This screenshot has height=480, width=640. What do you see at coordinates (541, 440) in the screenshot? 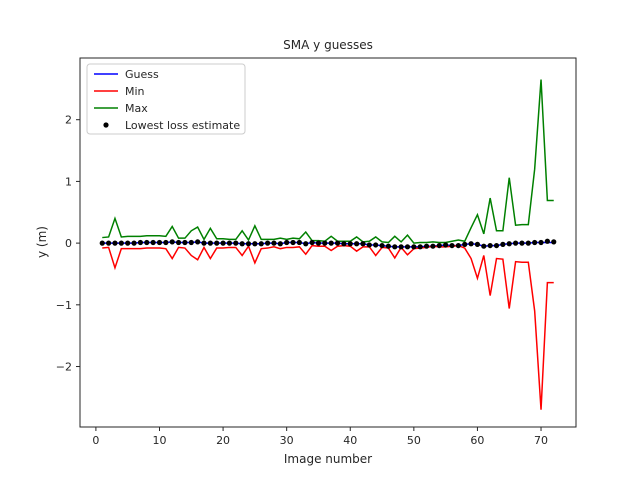
I see `x-tick-label: 70` at bounding box center [541, 440].